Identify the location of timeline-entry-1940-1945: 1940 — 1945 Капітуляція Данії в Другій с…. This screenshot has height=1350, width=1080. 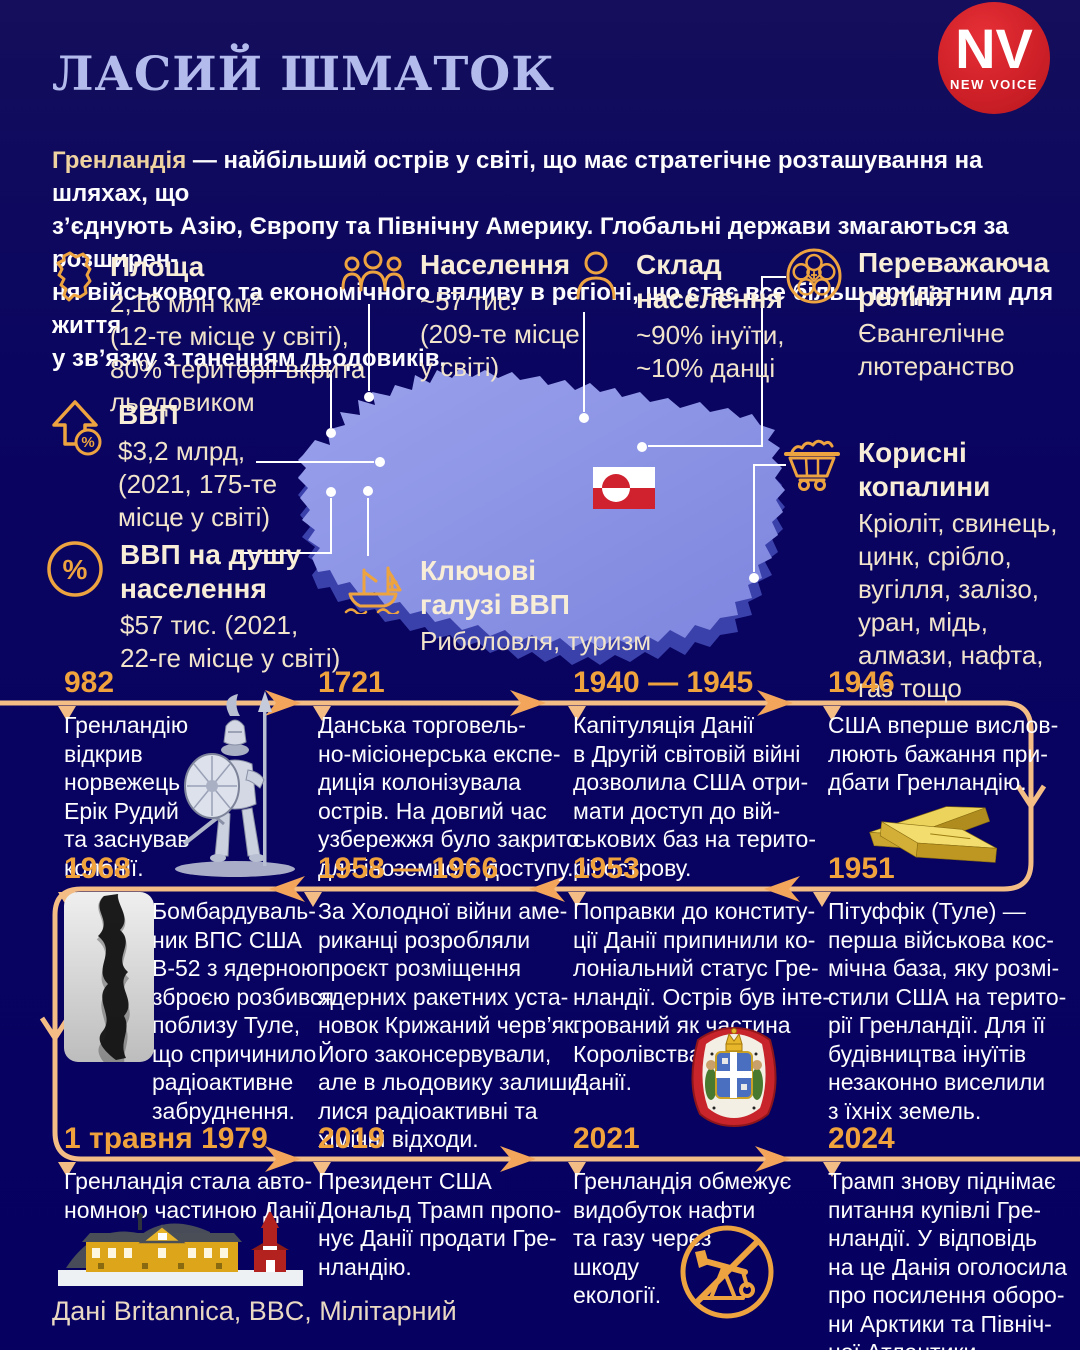
(694, 774).